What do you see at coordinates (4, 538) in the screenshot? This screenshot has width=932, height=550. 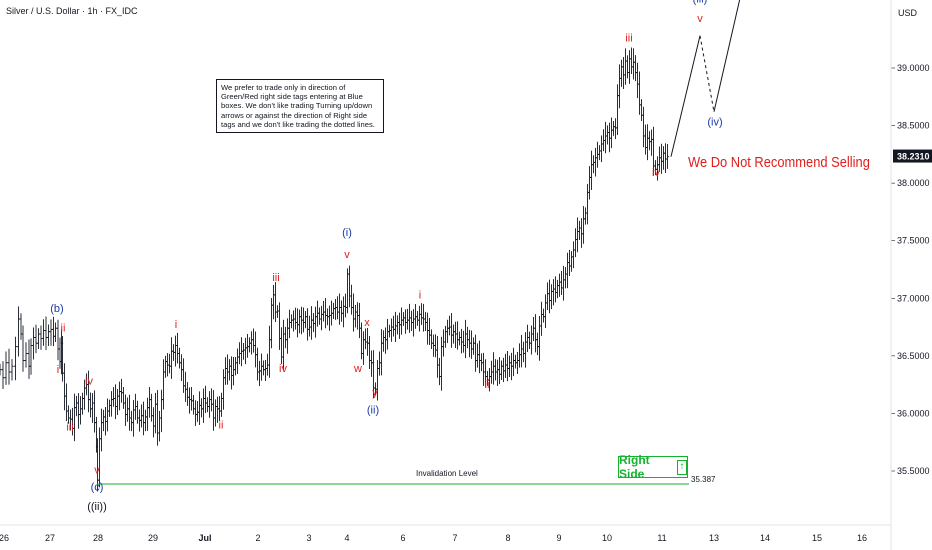 I see `time-tick-label: 26` at bounding box center [4, 538].